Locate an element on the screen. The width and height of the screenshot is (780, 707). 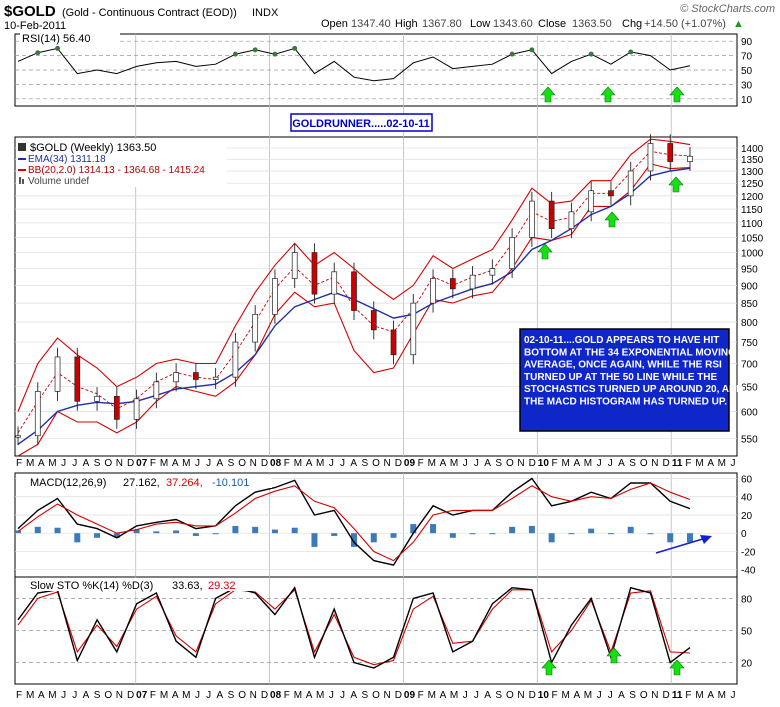
sto-tick-label: 80 is located at coordinates (747, 599).